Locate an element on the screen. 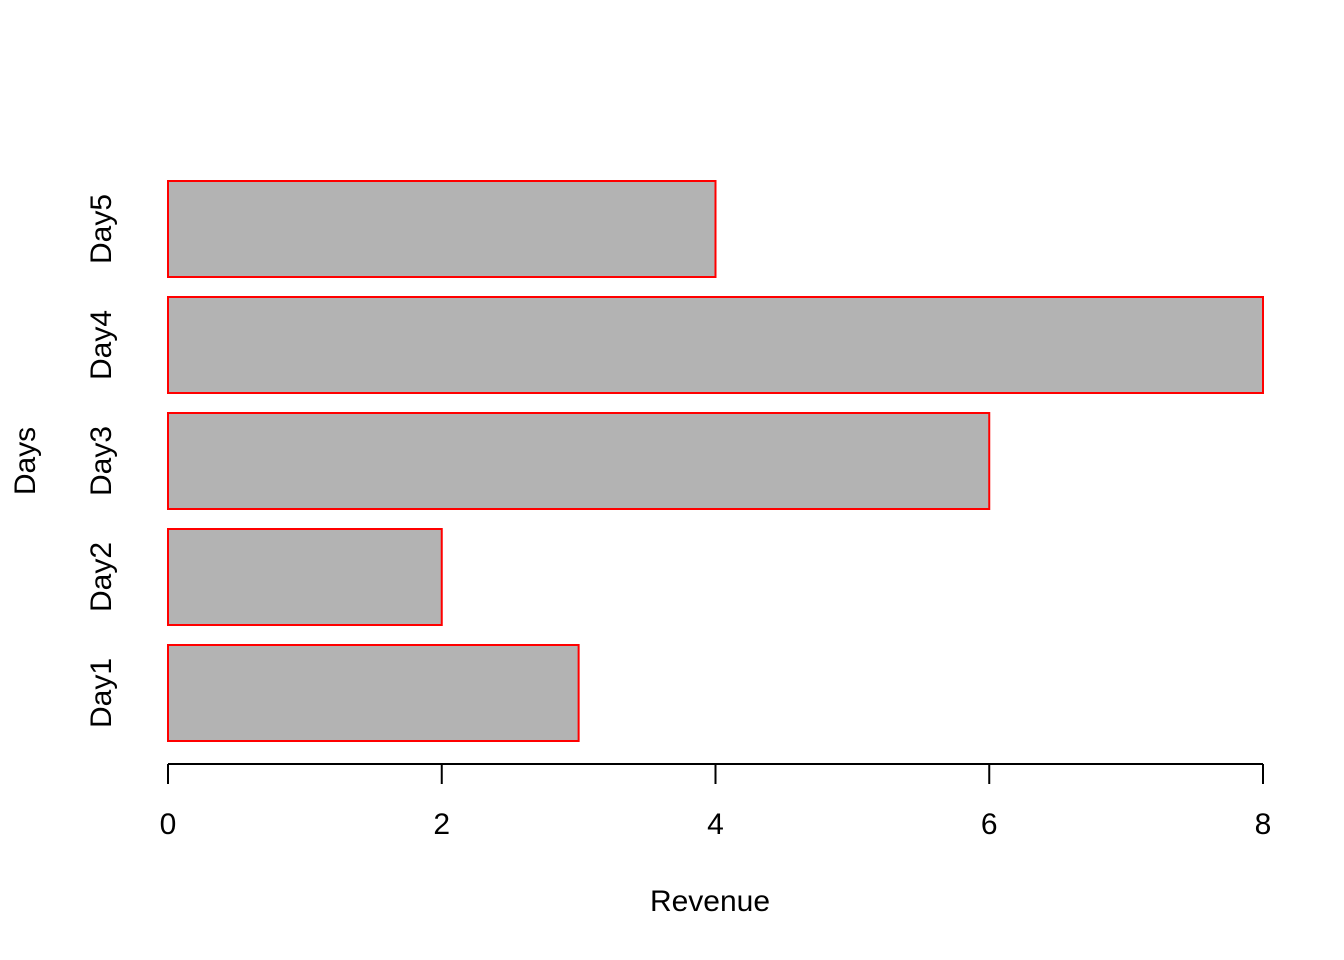  category-label-day4: Day4 is located at coordinates (101, 345).